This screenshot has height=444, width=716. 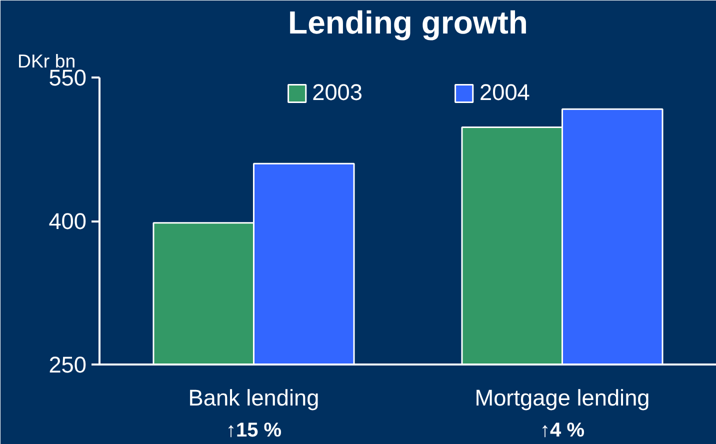 What do you see at coordinates (254, 431) in the screenshot?
I see `text: ↑15 %` at bounding box center [254, 431].